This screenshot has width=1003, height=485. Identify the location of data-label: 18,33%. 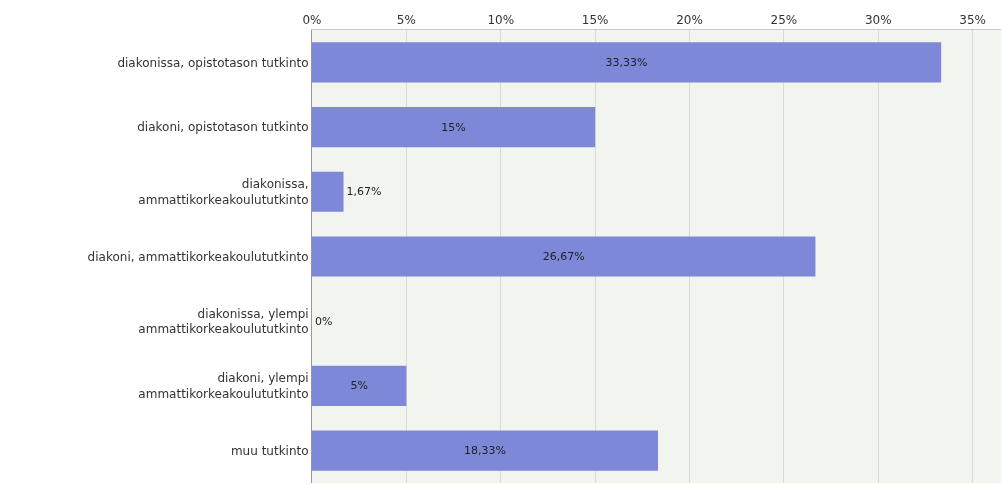
(485, 451).